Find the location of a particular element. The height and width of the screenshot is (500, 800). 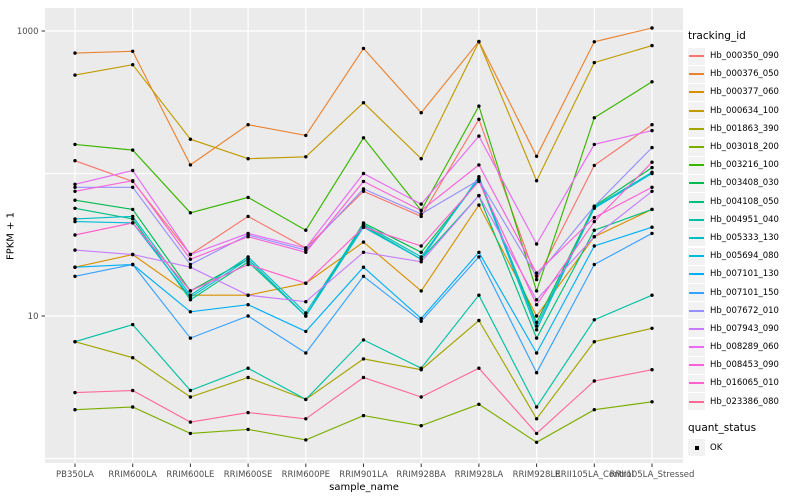

legend-entry: Hb_007101_130 is located at coordinates (733, 274).